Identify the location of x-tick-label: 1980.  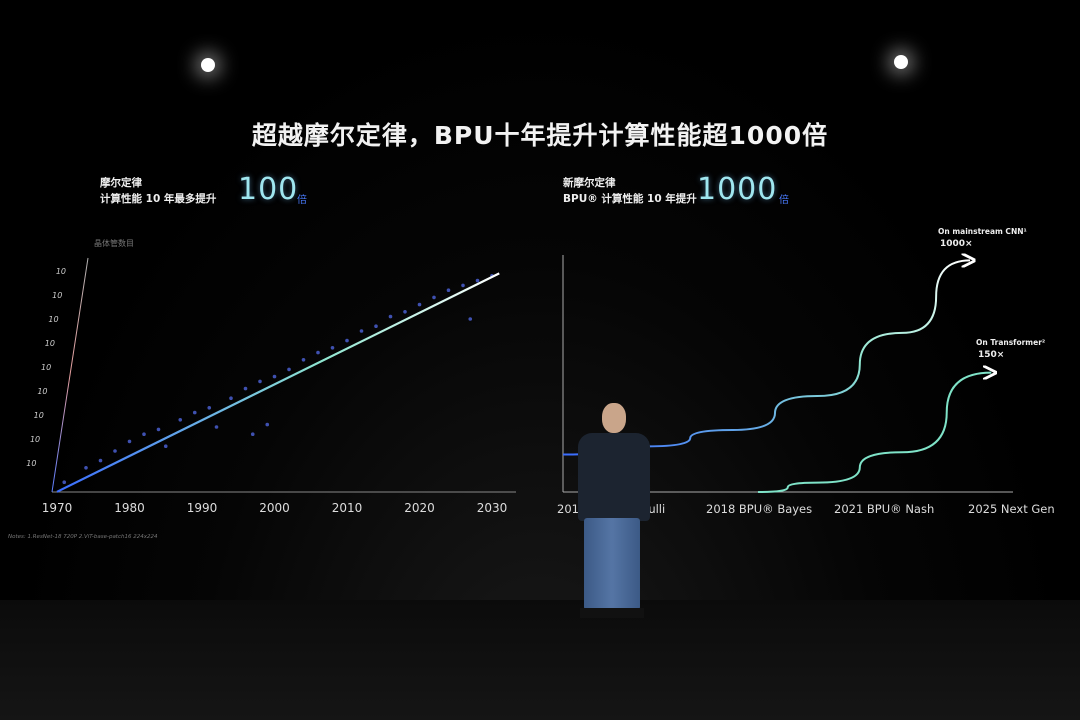
(129, 508).